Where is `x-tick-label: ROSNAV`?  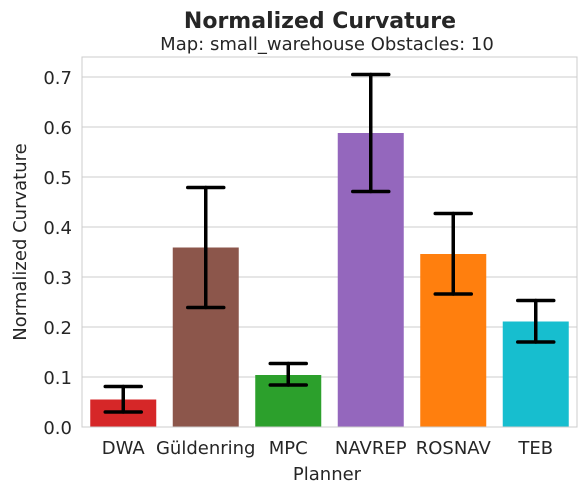 x-tick-label: ROSNAV is located at coordinates (454, 448).